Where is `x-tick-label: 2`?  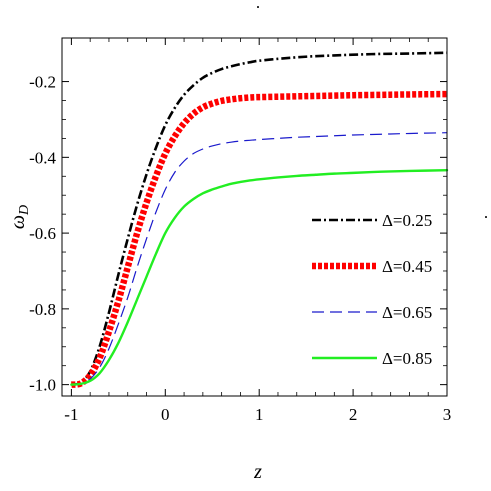
x-tick-label: 2 is located at coordinates (353, 414).